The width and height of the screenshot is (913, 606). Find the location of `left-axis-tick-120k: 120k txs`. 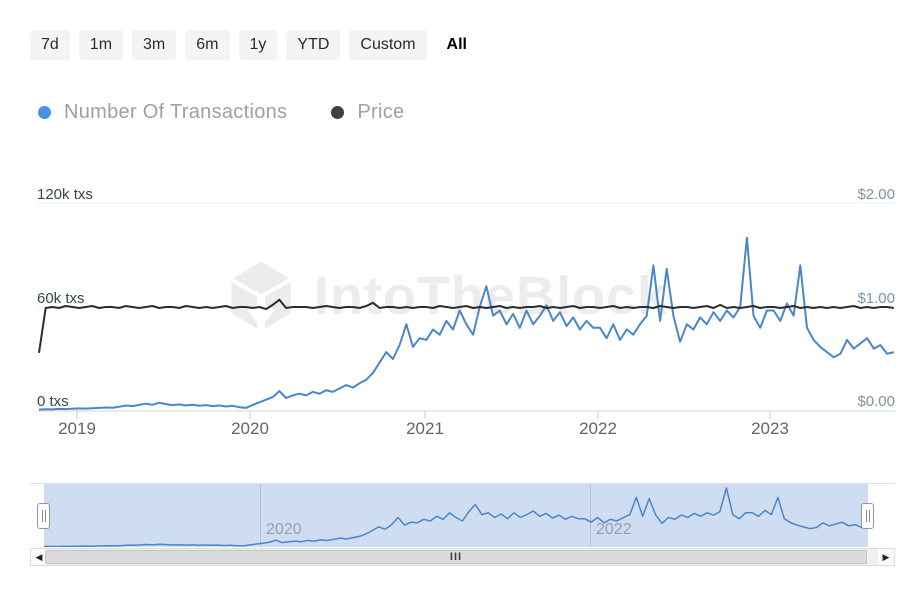

left-axis-tick-120k: 120k txs is located at coordinates (65, 194).